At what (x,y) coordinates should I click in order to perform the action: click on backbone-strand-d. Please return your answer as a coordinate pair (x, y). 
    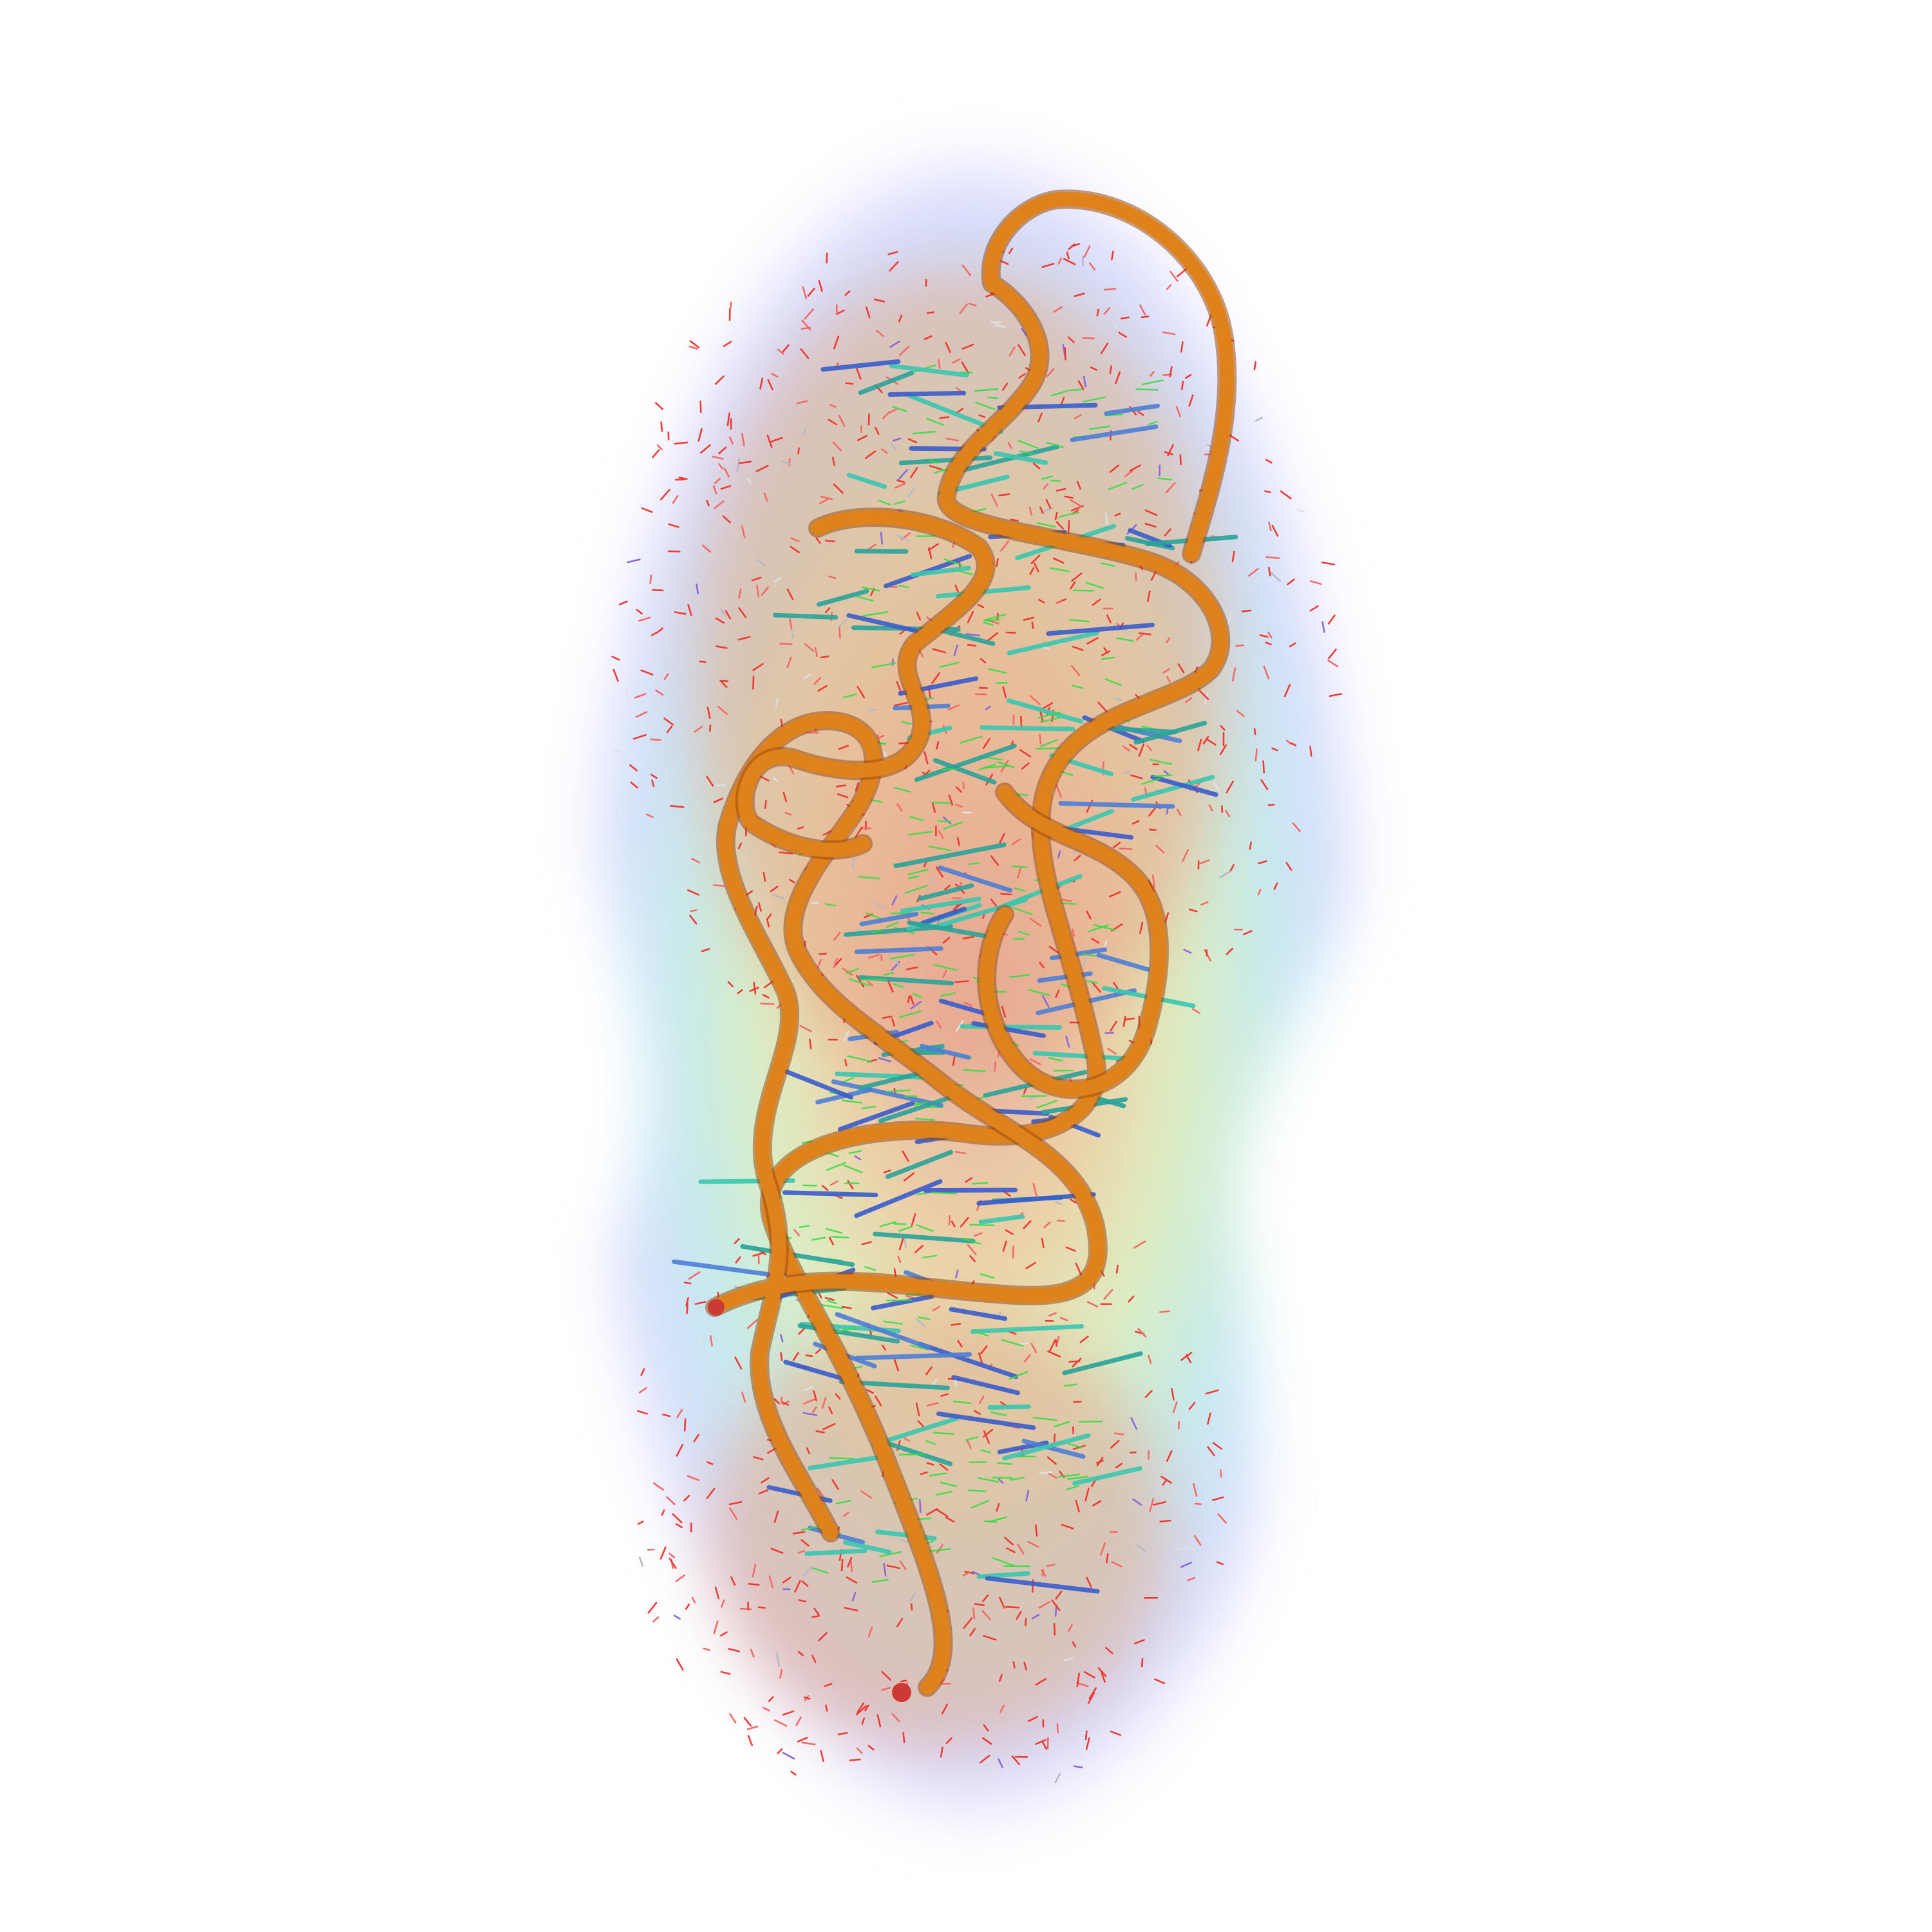
    Looking at the image, I should click on (1073, 941).